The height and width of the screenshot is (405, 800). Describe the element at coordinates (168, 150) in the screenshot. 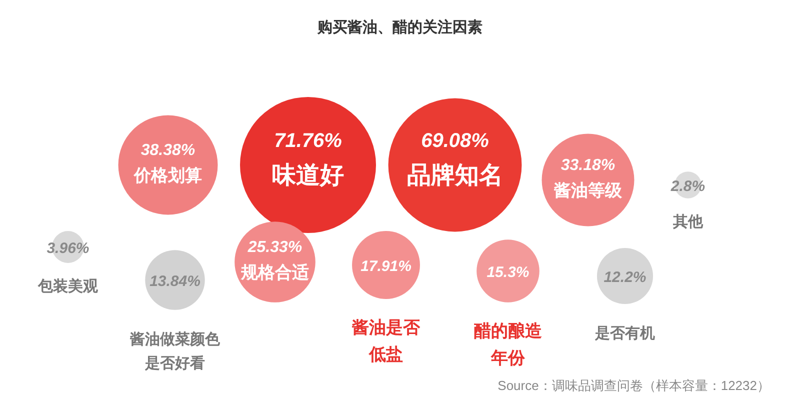

I see `data-label: 38.38%` at that location.